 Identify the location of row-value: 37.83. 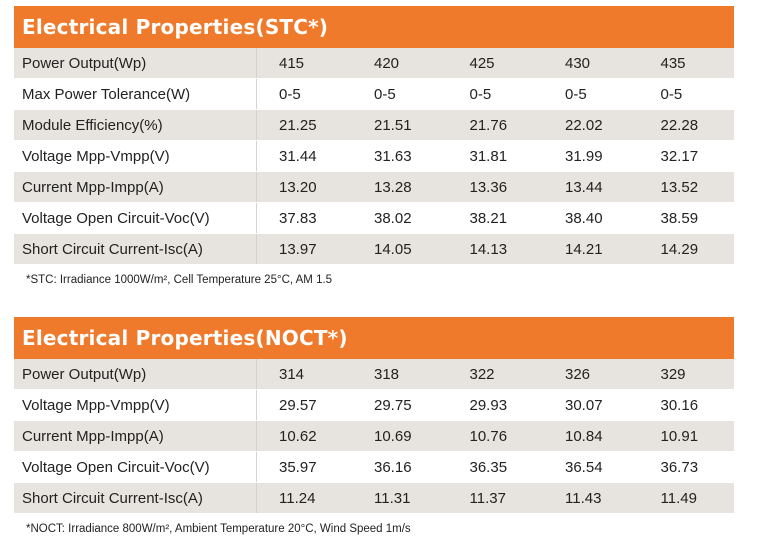
(304, 218).